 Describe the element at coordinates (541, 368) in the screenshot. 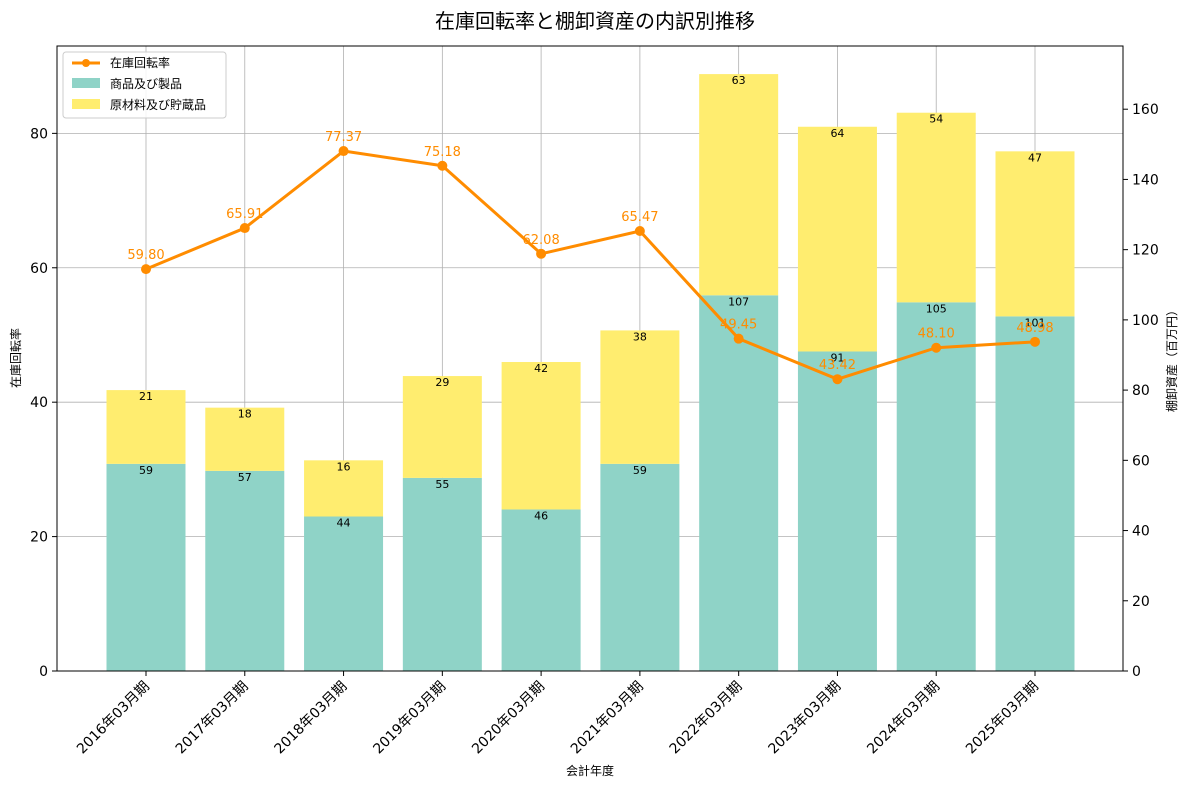

I see `bar-label-materials: 42` at that location.